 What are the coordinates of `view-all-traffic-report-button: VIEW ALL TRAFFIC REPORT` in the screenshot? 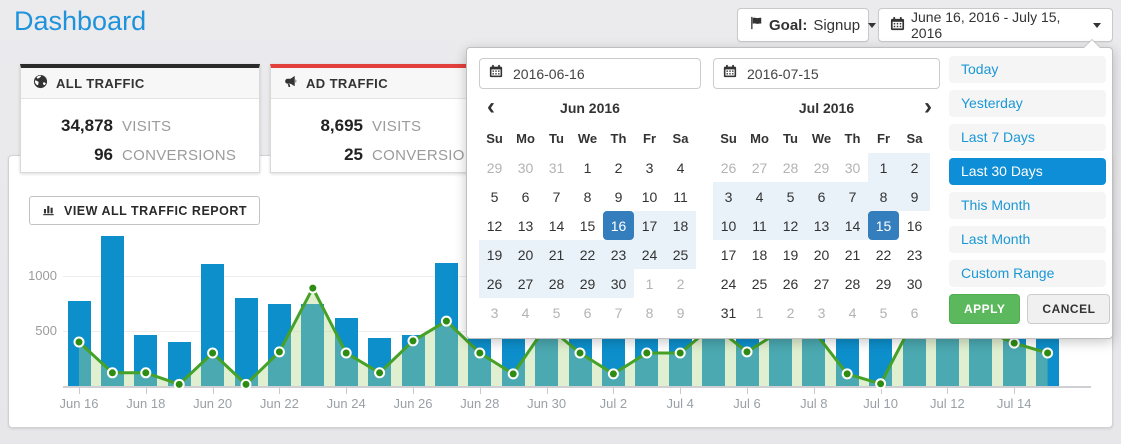 It's located at (145, 210).